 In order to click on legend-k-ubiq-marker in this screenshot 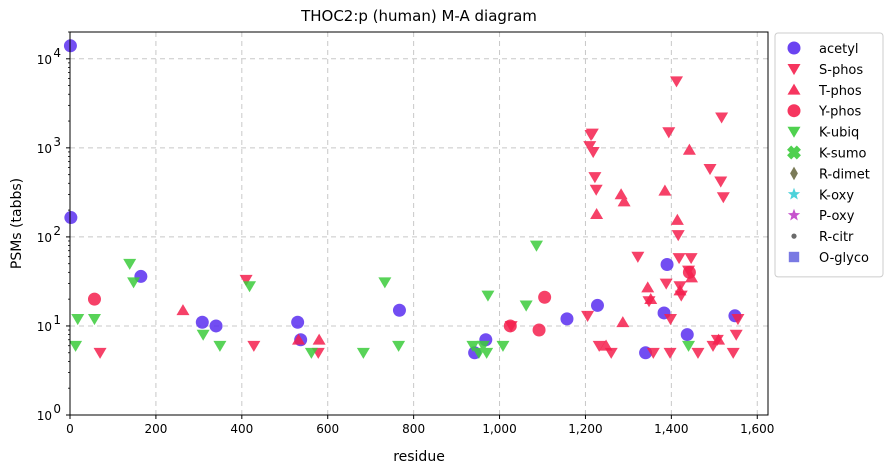, I will do `click(794, 132)`.